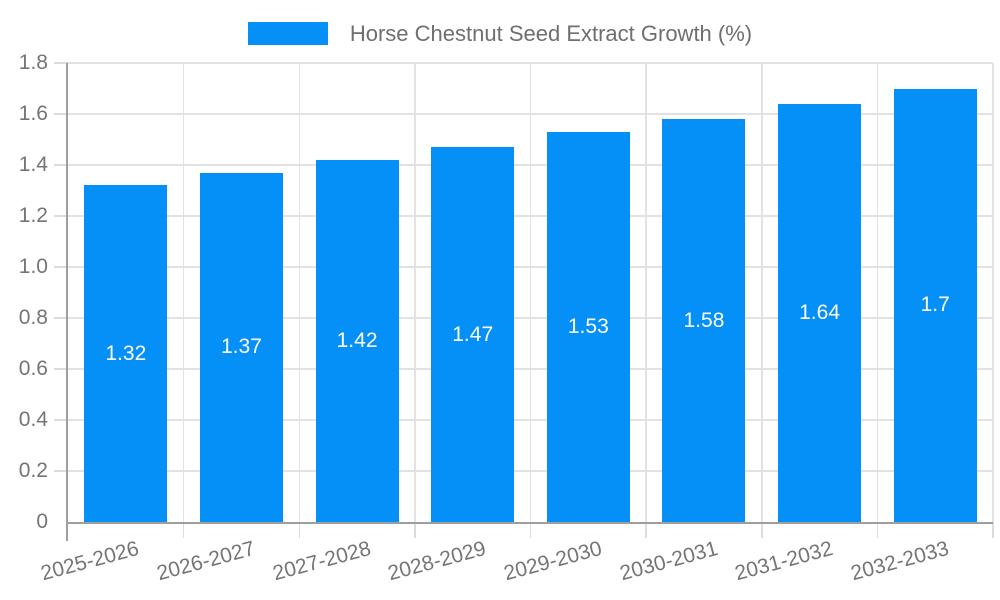 The height and width of the screenshot is (600, 1000). I want to click on legend-label: Horse Chestnut Seed Extract Growth (%), so click(551, 33).